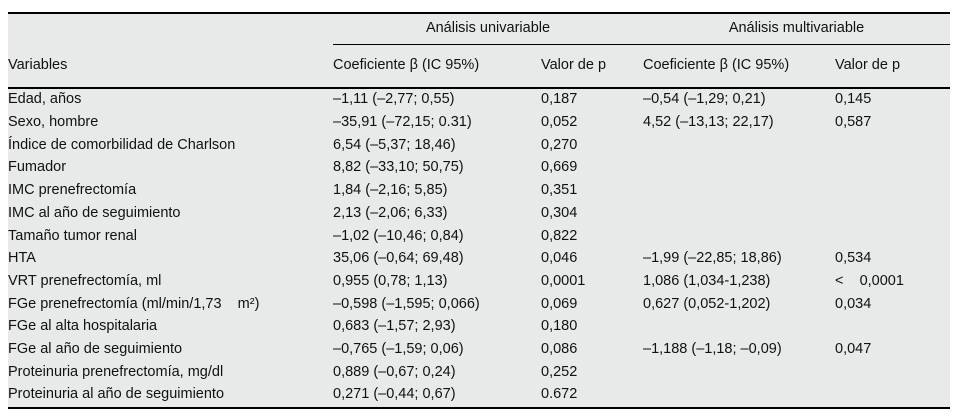 This screenshot has height=417, width=961. I want to click on p-multi-cell: 0,534, so click(853, 258).